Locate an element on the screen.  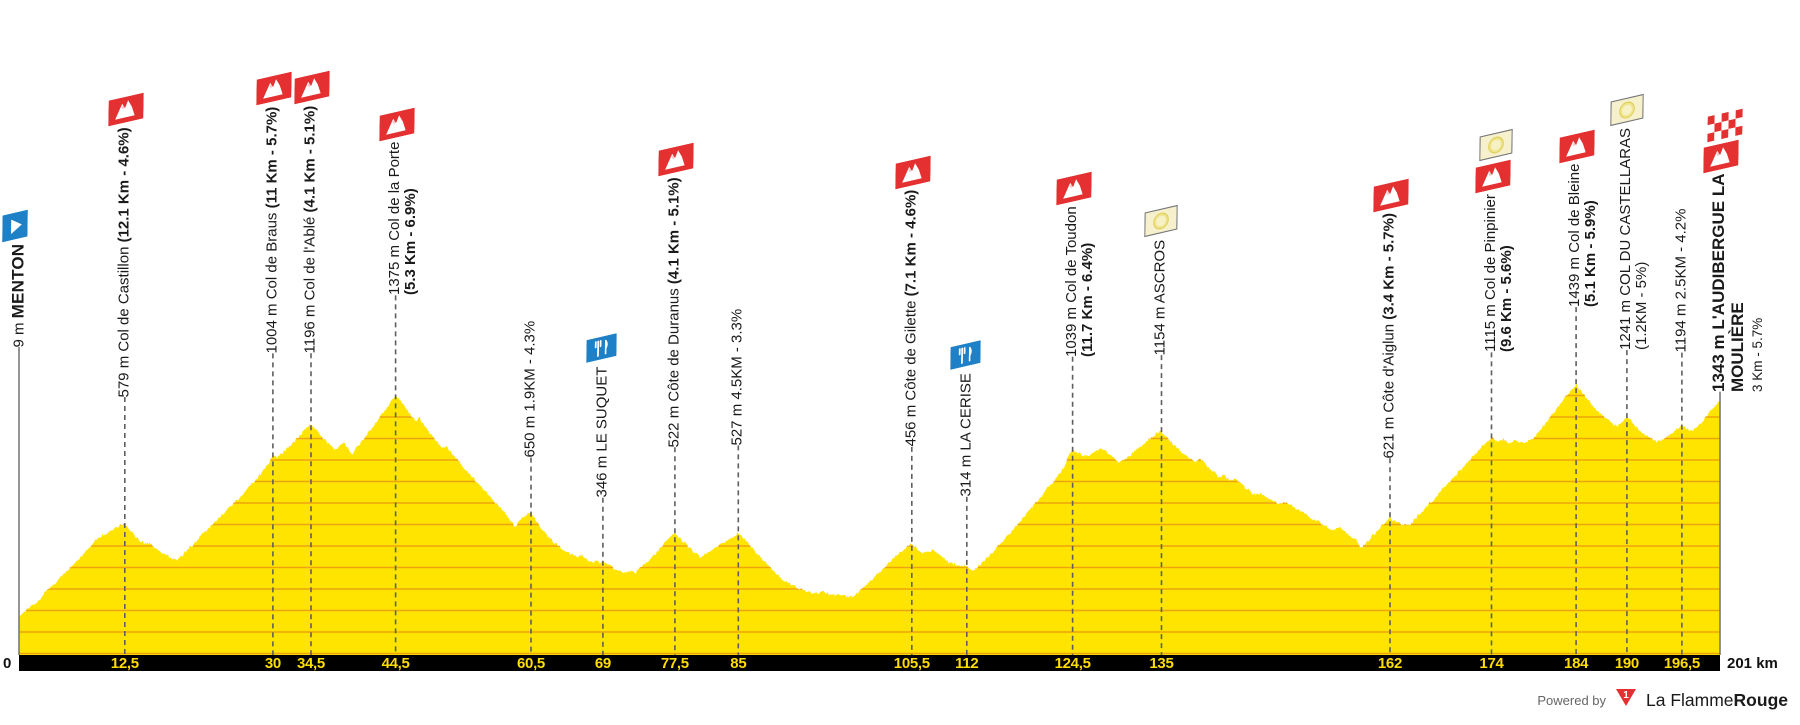
axis-tick-34-5: 34,5 is located at coordinates (310, 663).